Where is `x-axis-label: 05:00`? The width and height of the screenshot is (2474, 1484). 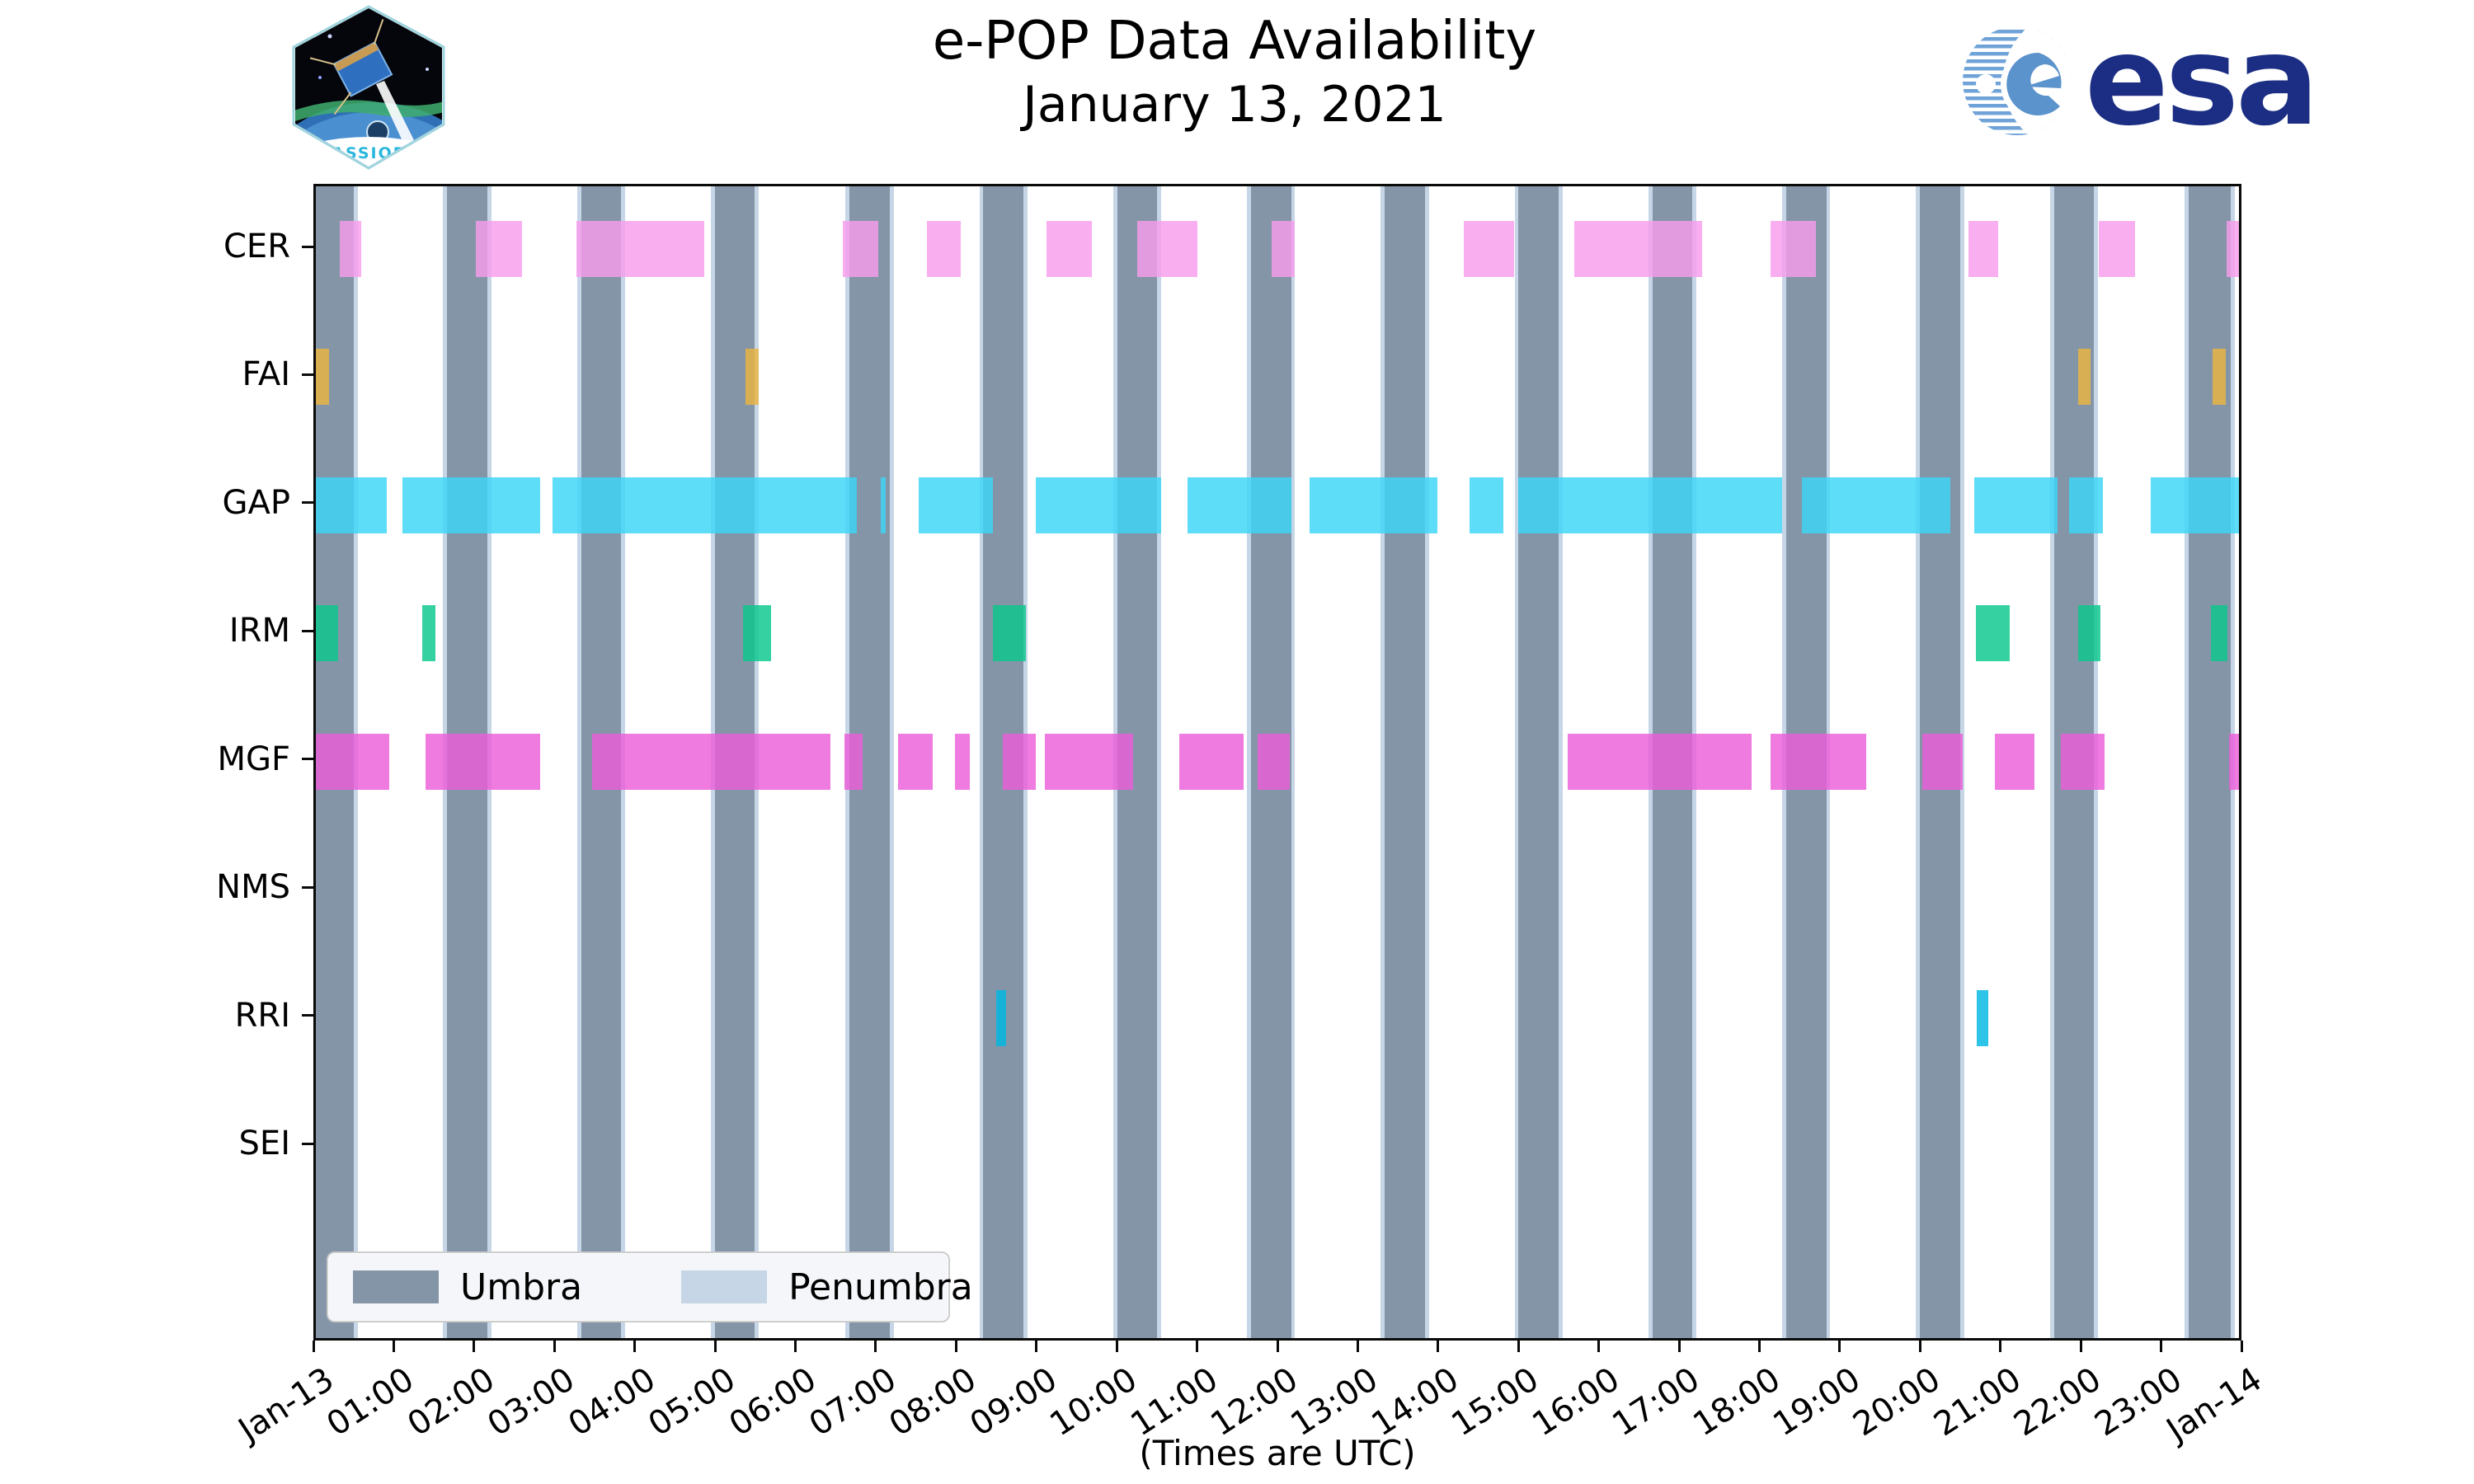 x-axis-label: 05:00 is located at coordinates (692, 1402).